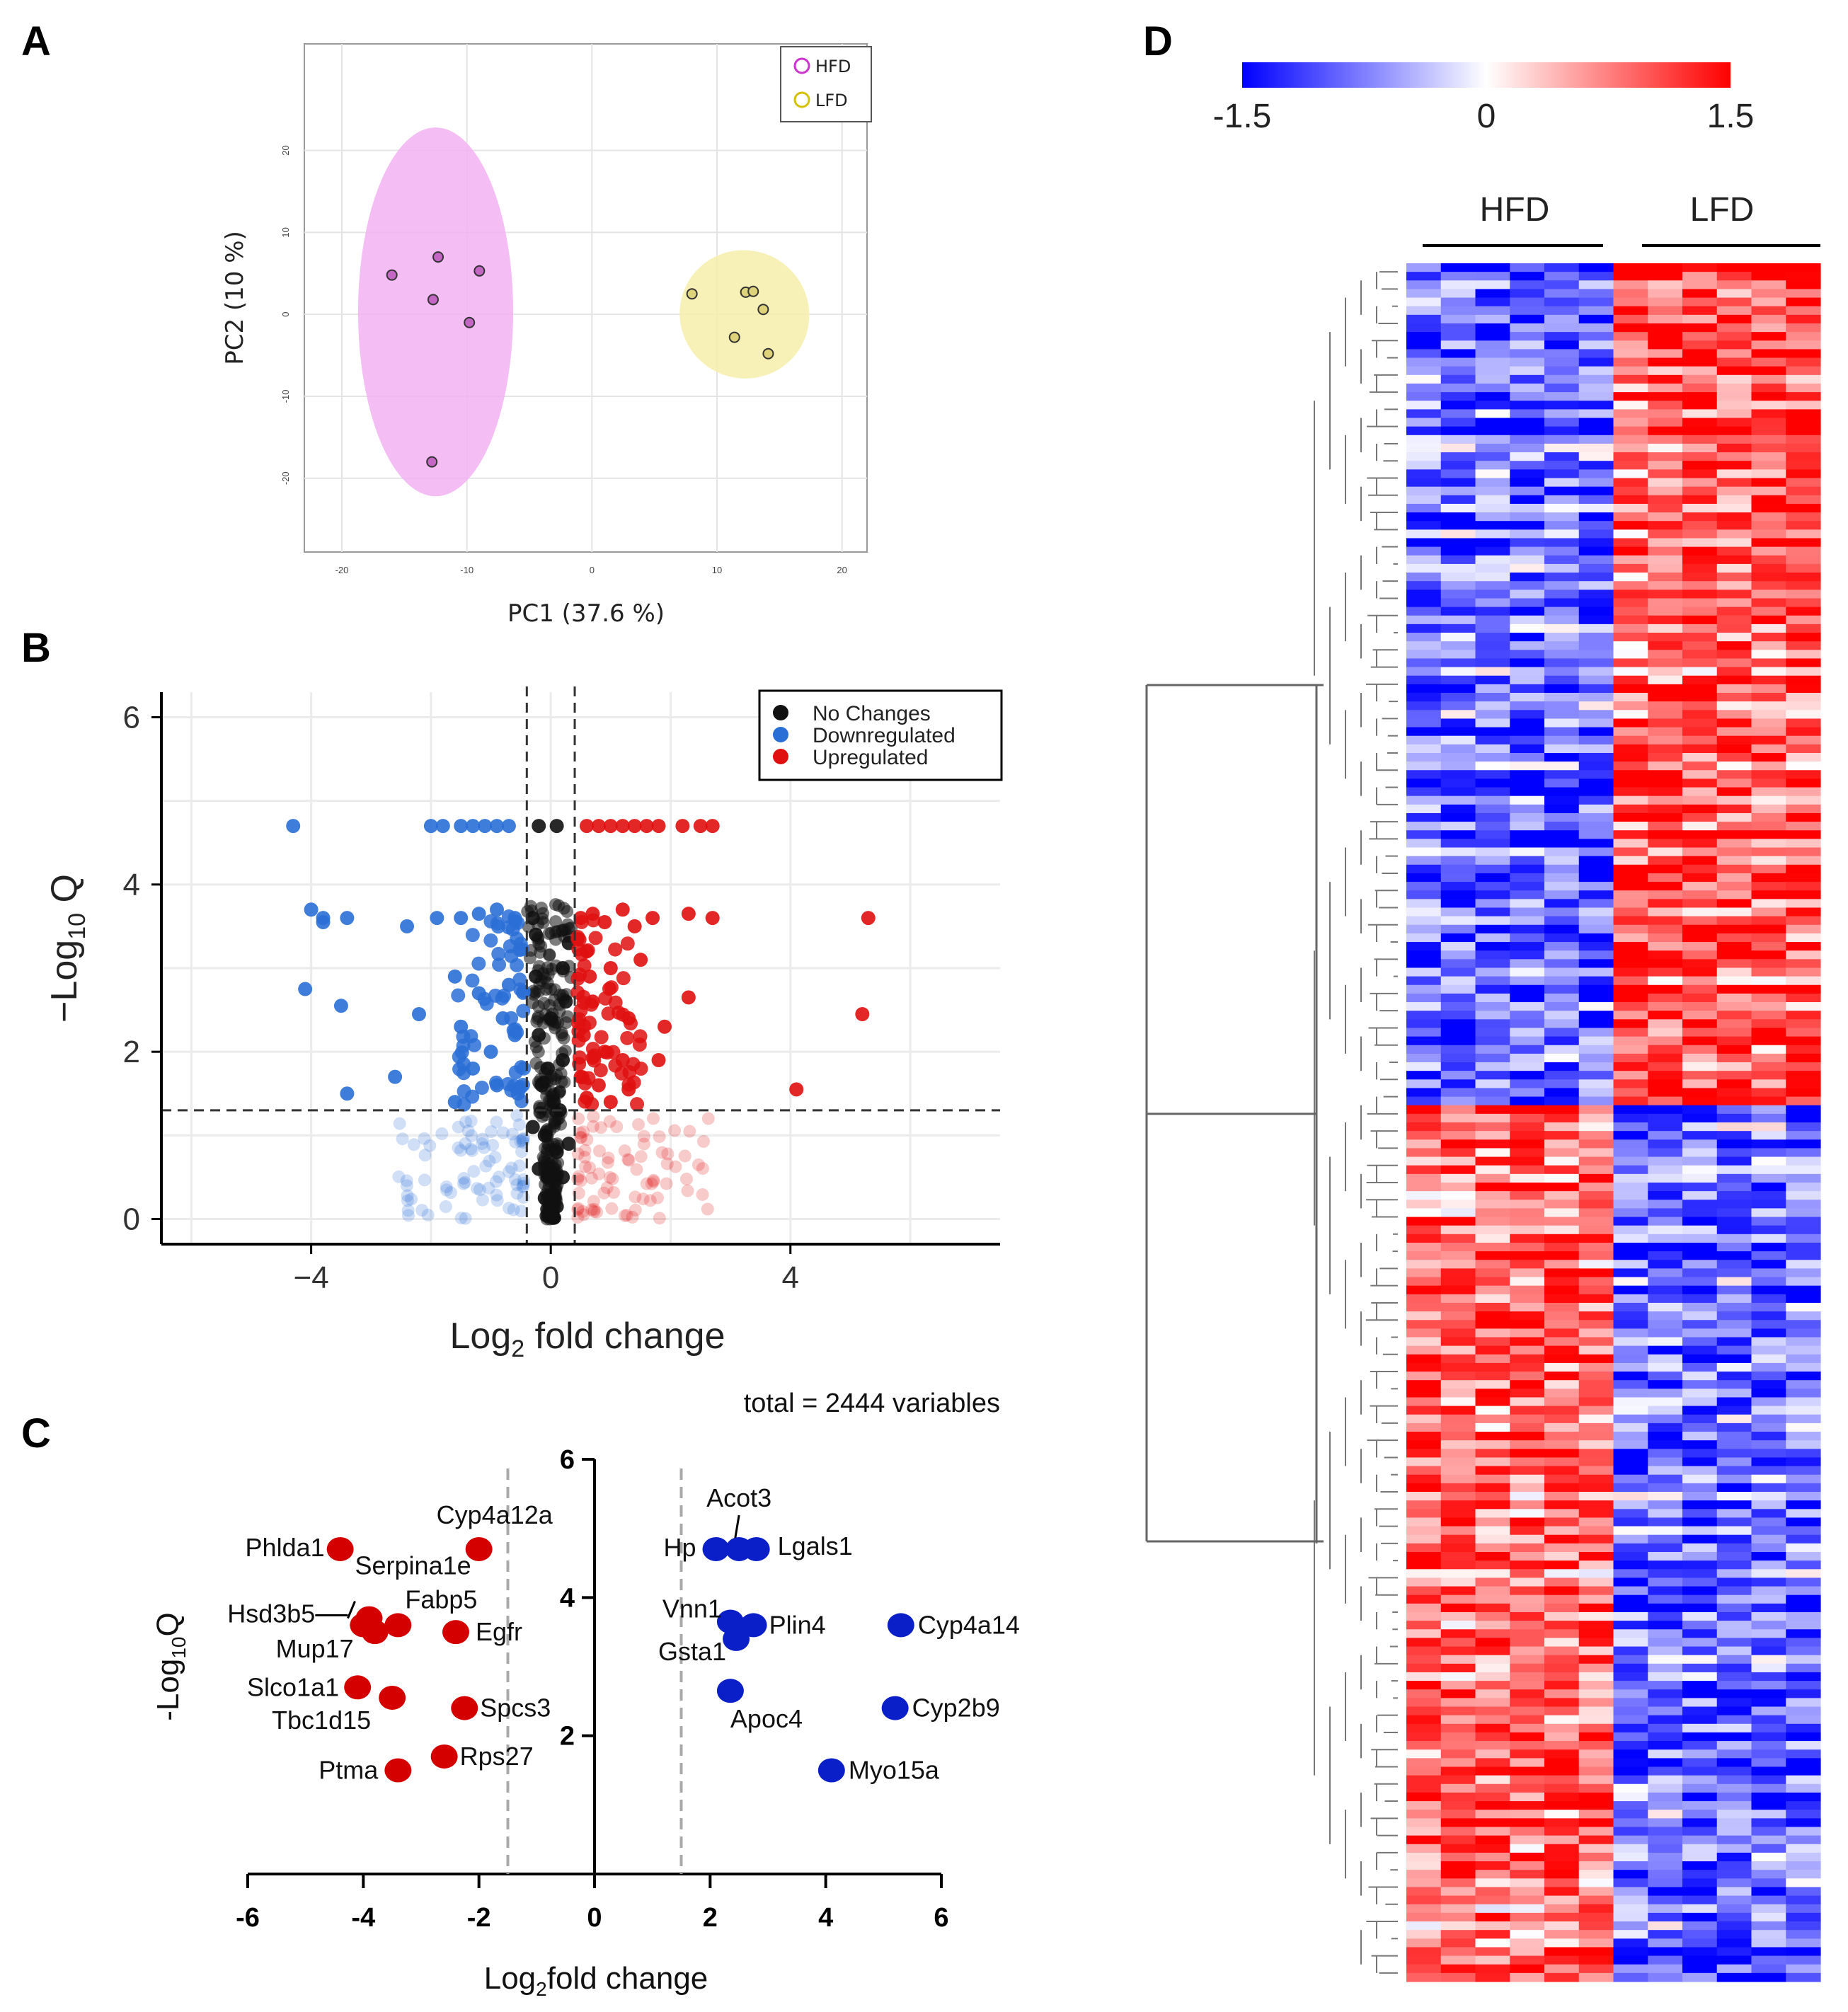 This screenshot has height=2012, width=1848. I want to click on pca-y-tick-label: -10, so click(285, 396).